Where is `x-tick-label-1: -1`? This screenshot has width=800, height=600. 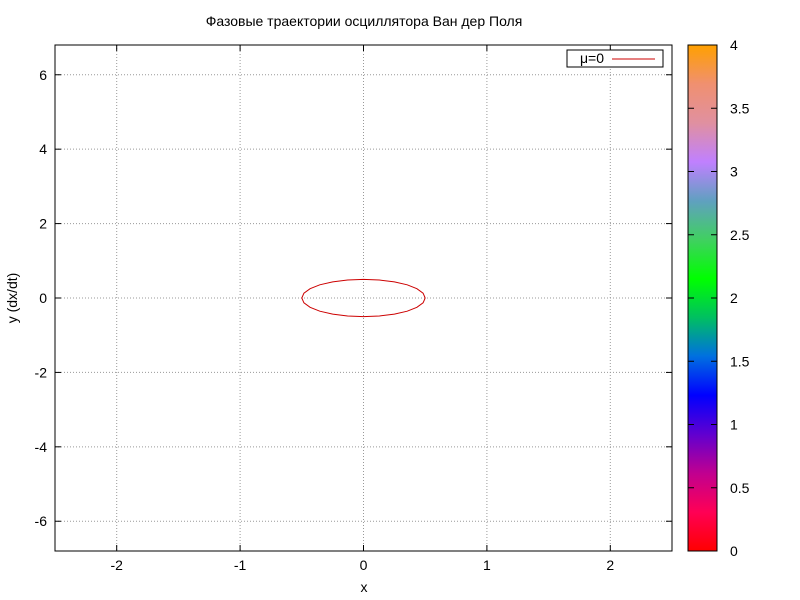
x-tick-label-1: -1 is located at coordinates (240, 565).